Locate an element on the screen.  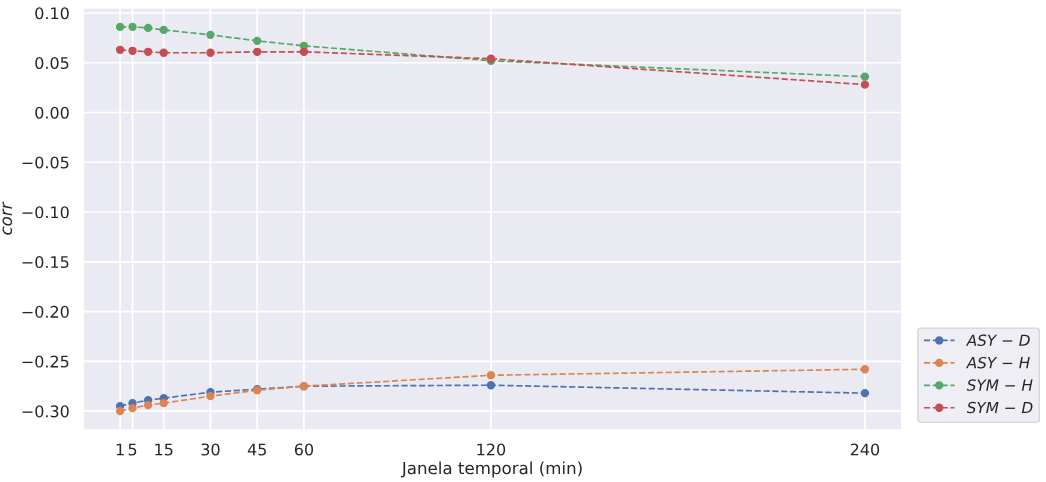
legend-label: SYM − D is located at coordinates (999, 407).